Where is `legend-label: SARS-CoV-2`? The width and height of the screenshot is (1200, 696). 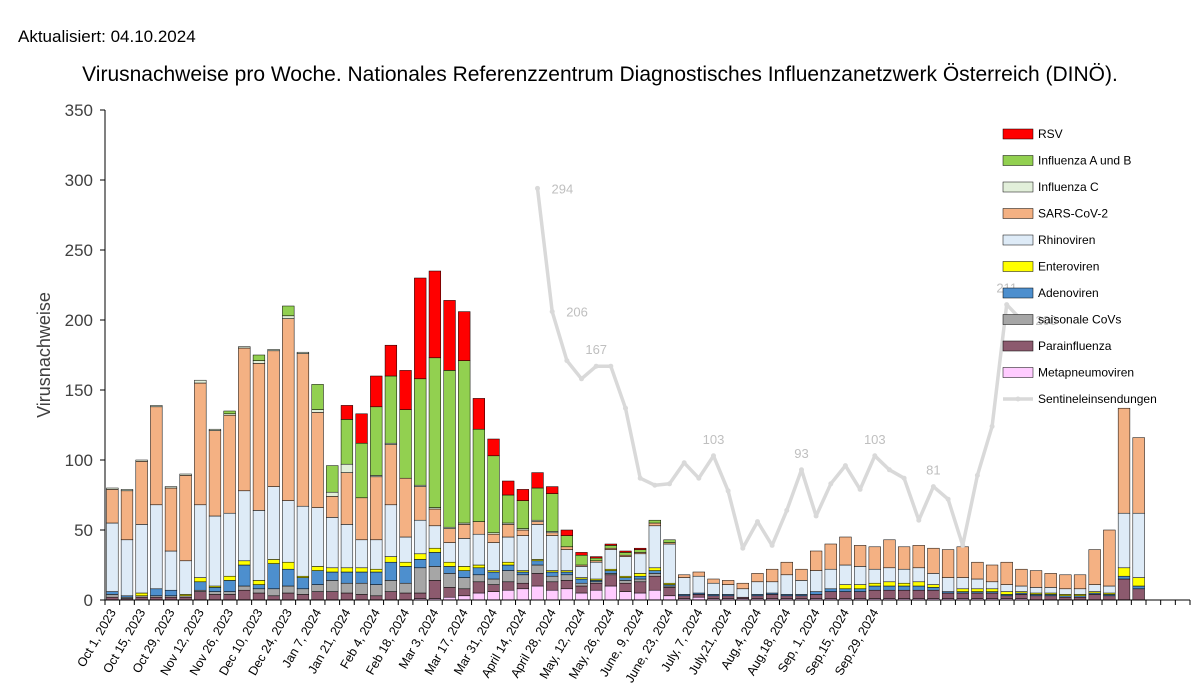 legend-label: SARS-CoV-2 is located at coordinates (1073, 214).